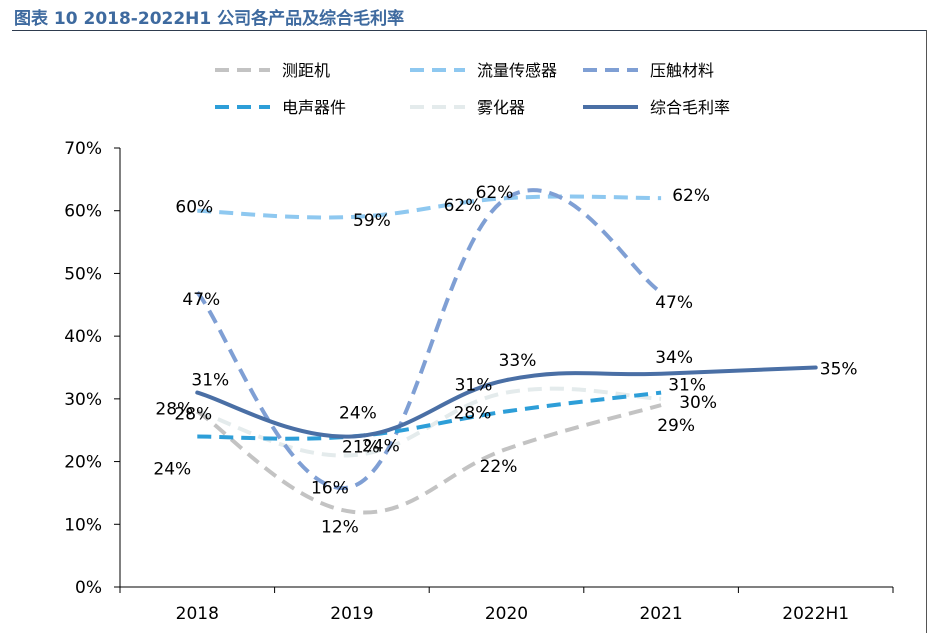 The width and height of the screenshot is (937, 633). Describe the element at coordinates (682, 70) in the screenshot. I see `legend-label: 压触材料` at that location.